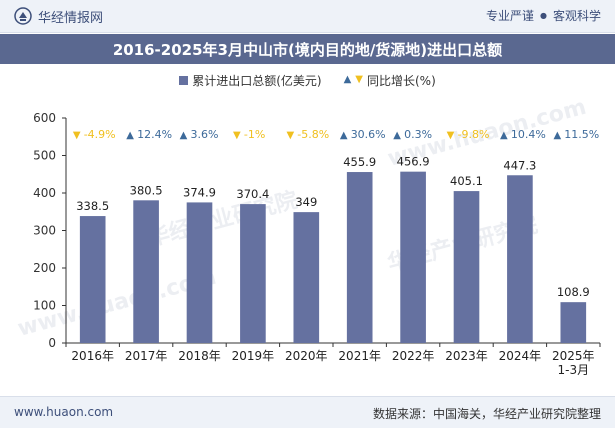 This screenshot has width=615, height=428. What do you see at coordinates (23, 16) in the screenshot?
I see `brand-logo-icon` at bounding box center [23, 16].